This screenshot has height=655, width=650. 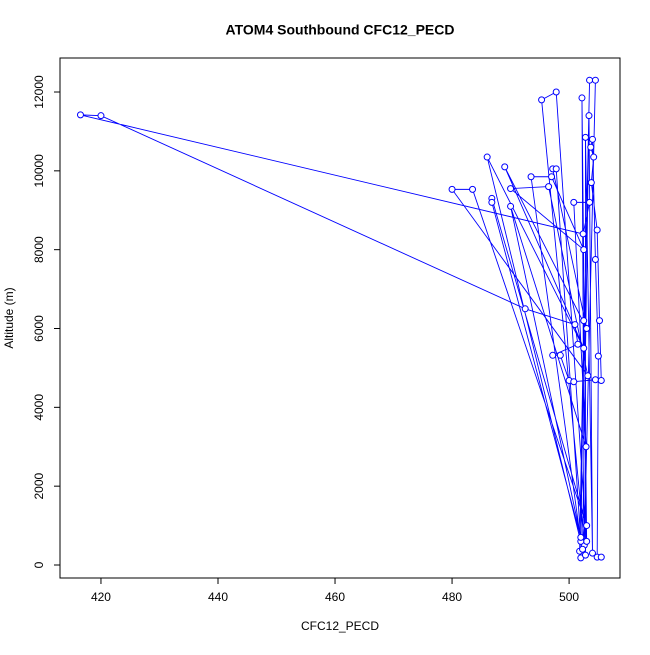 I want to click on x-tick-label: 420, so click(x=101, y=597).